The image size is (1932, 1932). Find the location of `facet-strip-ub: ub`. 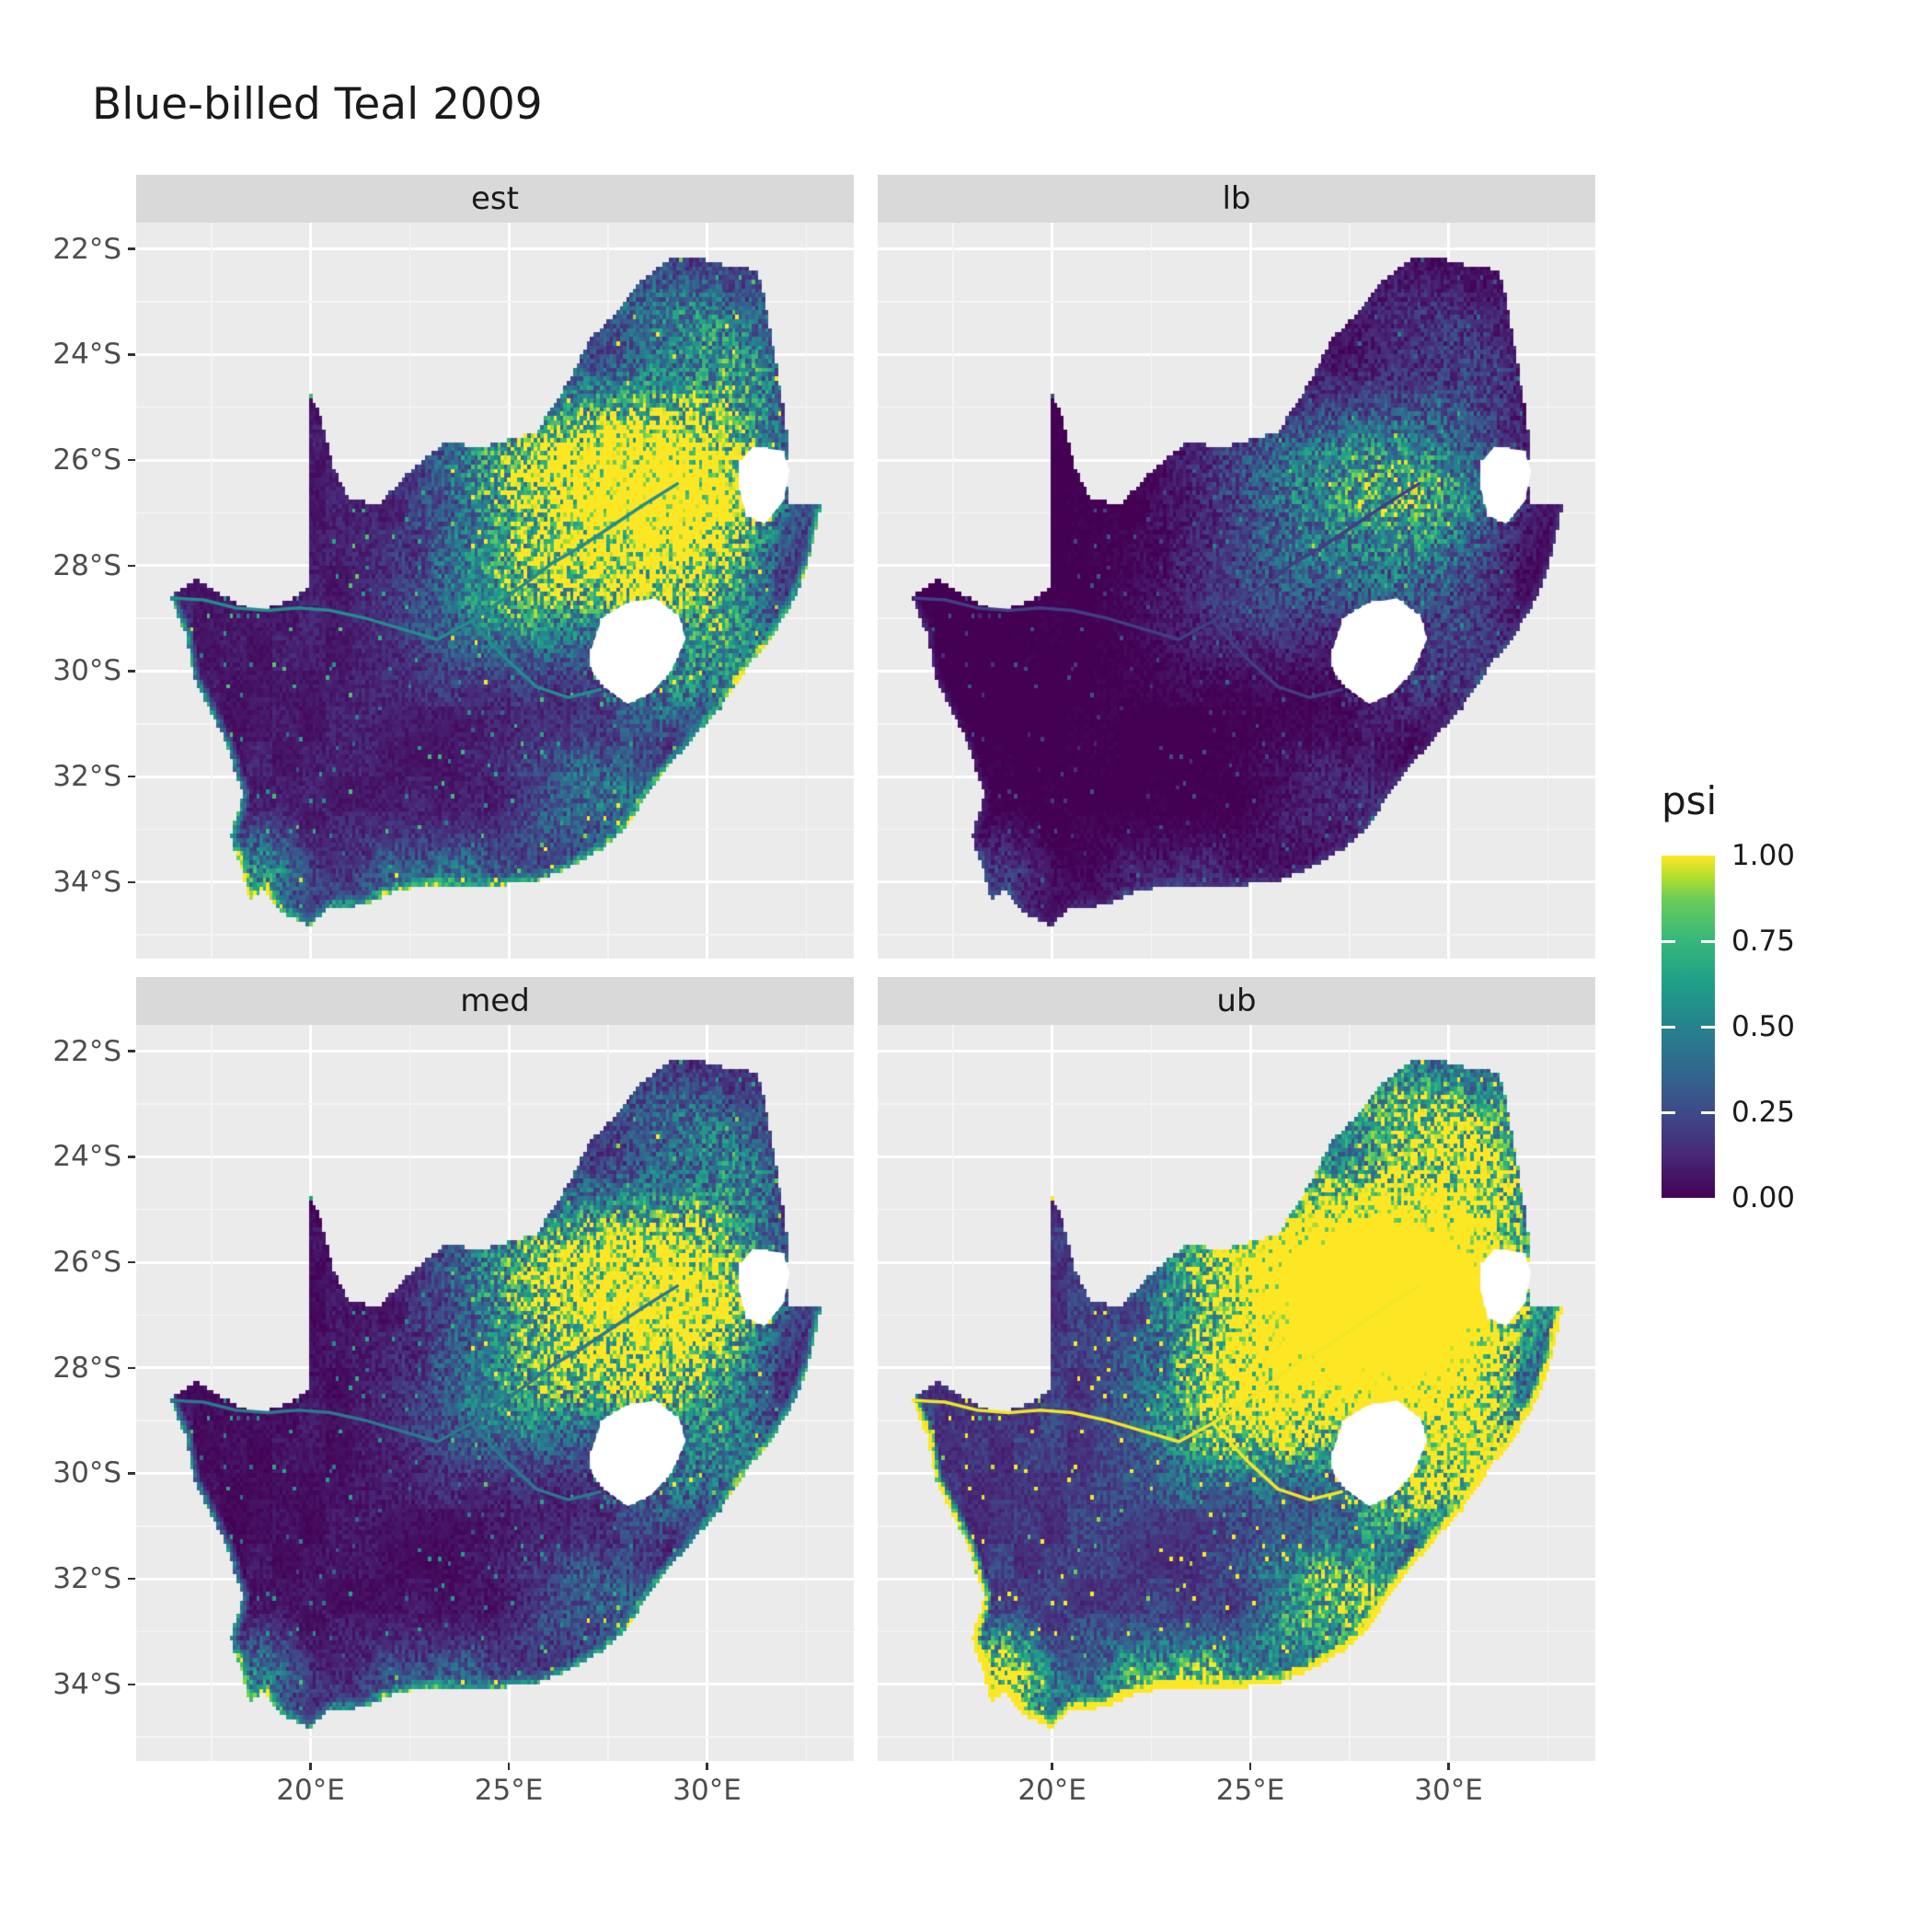

facet-strip-ub: ub is located at coordinates (1236, 1001).